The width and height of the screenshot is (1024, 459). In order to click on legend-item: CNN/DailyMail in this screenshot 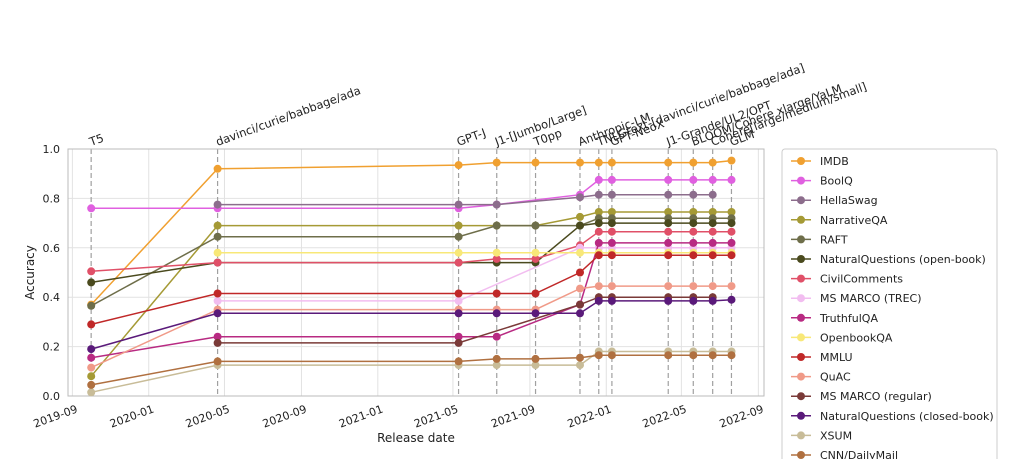, I will do `click(844, 454)`.